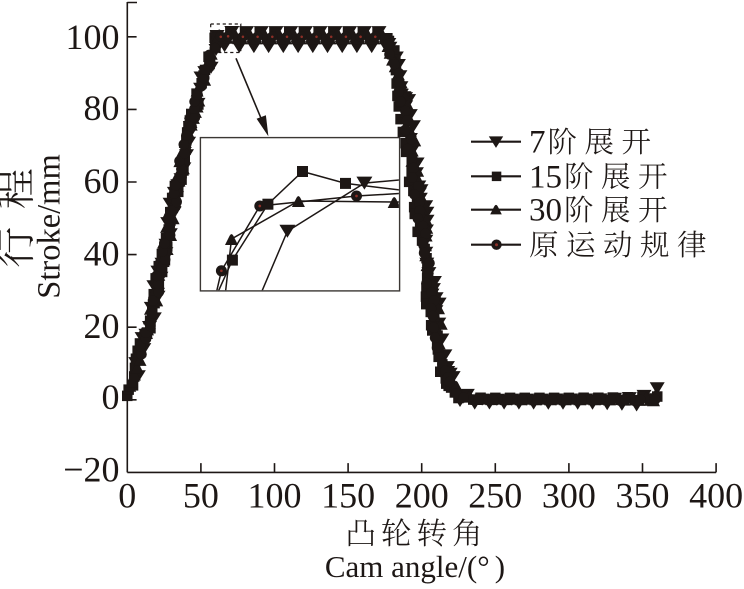 This screenshot has height=589, width=744. What do you see at coordinates (50, 226) in the screenshot?
I see `svg-text: Stroke/mm` at bounding box center [50, 226].